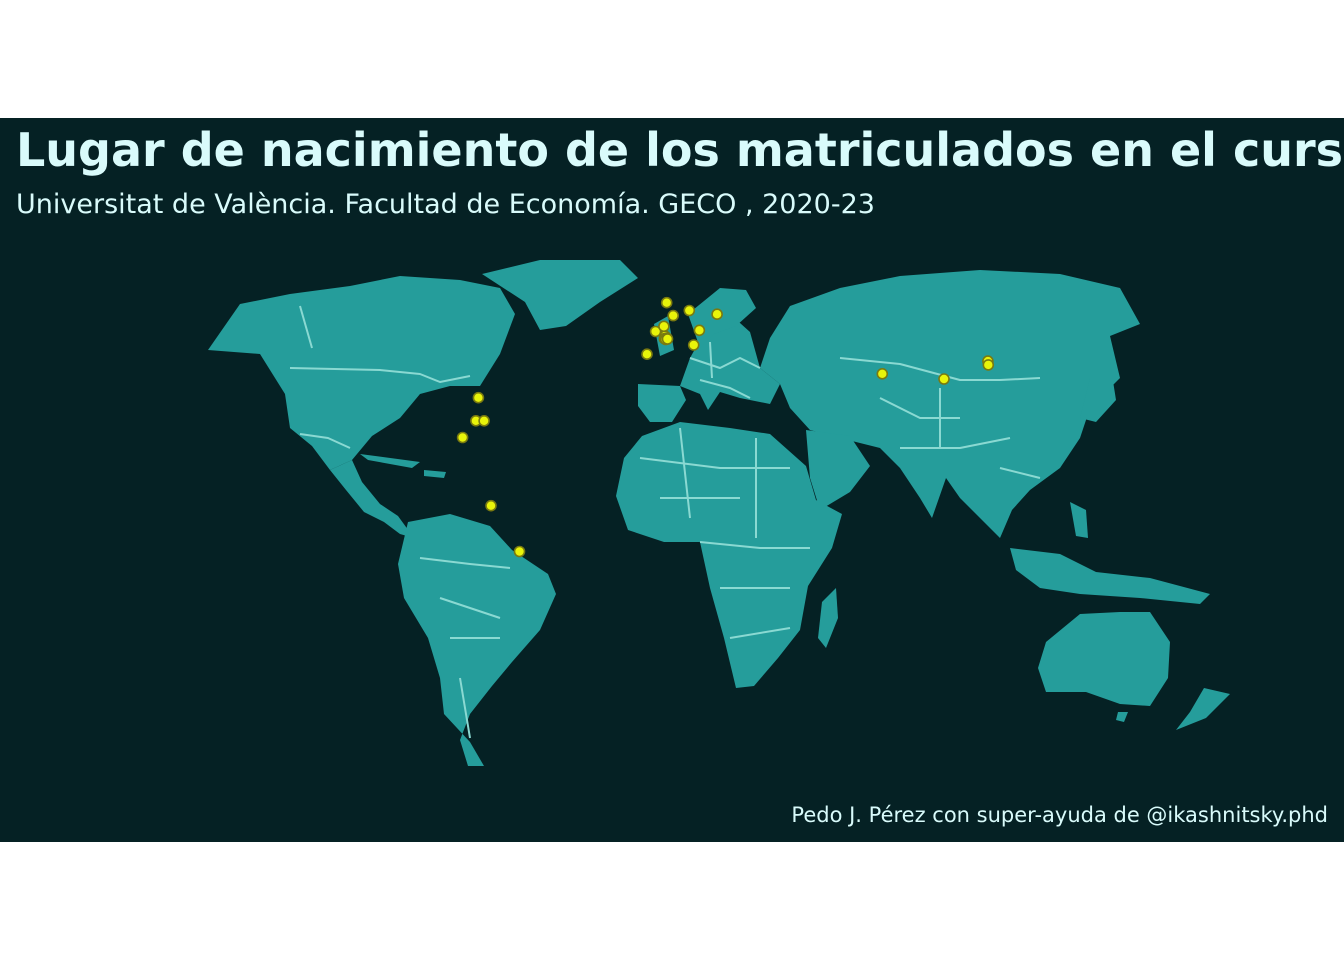 This screenshot has height=960, width=1344. What do you see at coordinates (372, 499) in the screenshot?
I see `land-central-america` at bounding box center [372, 499].